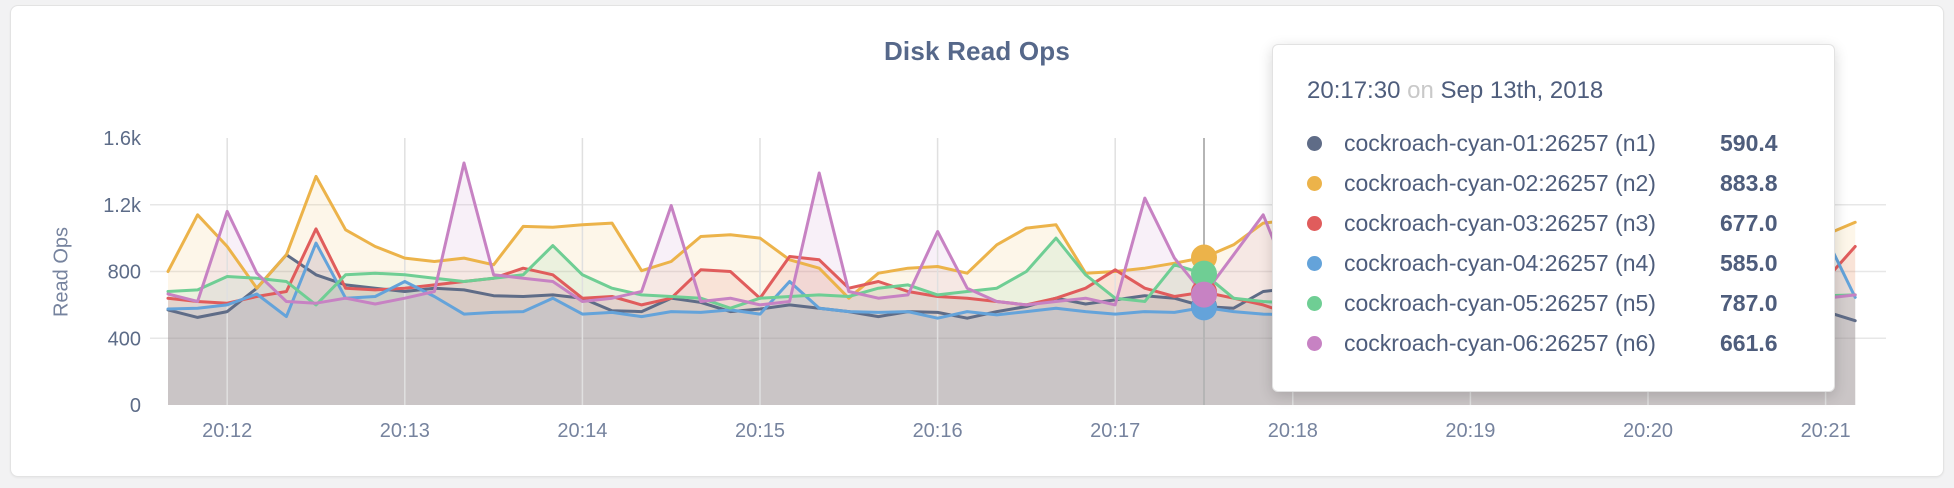  I want to click on x-axis-tick-label: 20:15, so click(760, 431).